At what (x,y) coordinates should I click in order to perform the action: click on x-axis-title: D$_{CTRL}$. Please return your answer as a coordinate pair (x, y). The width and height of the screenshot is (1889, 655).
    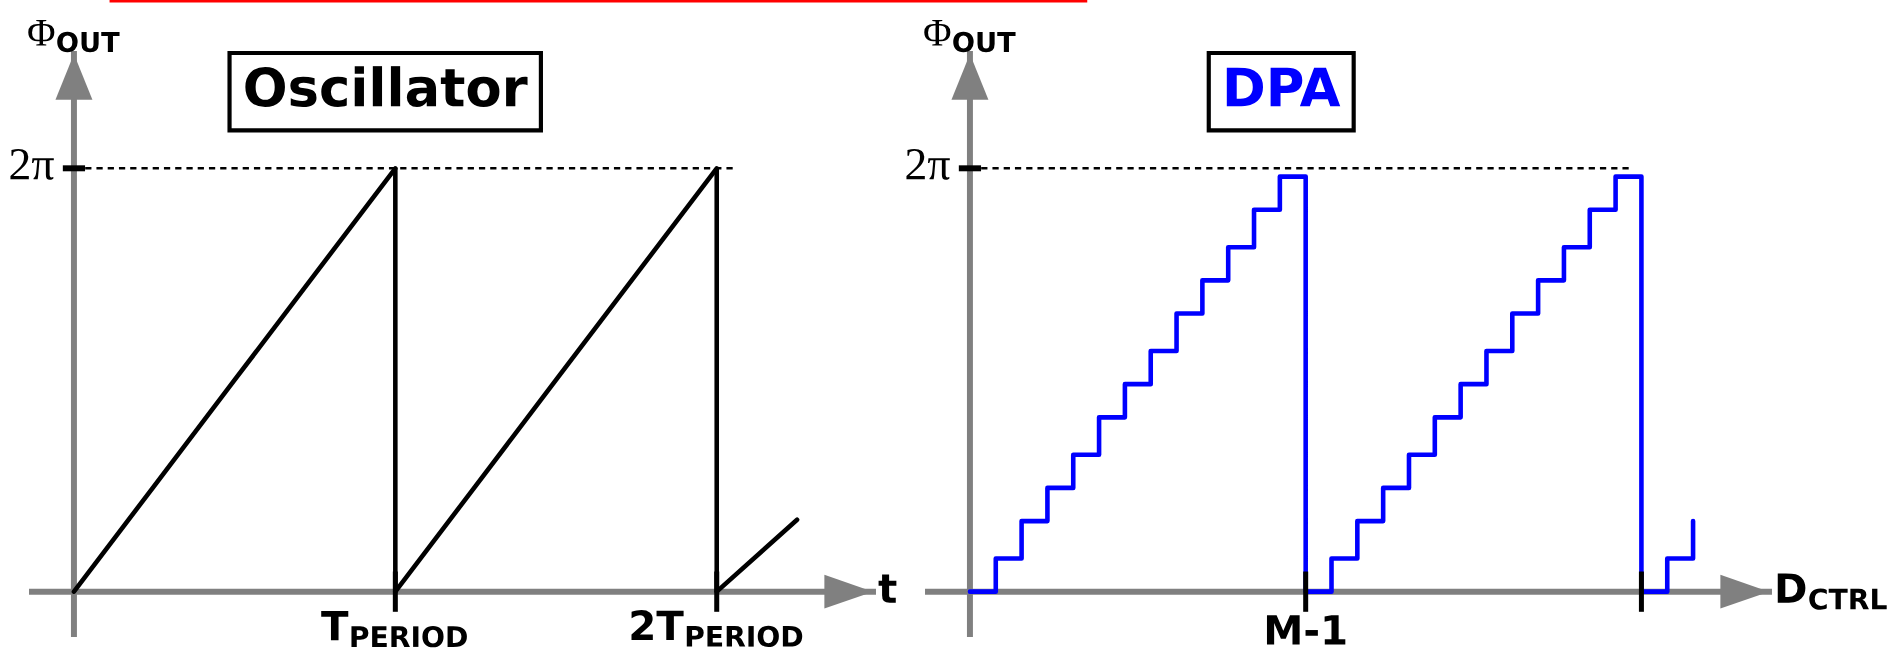
    Looking at the image, I should click on (1832, 591).